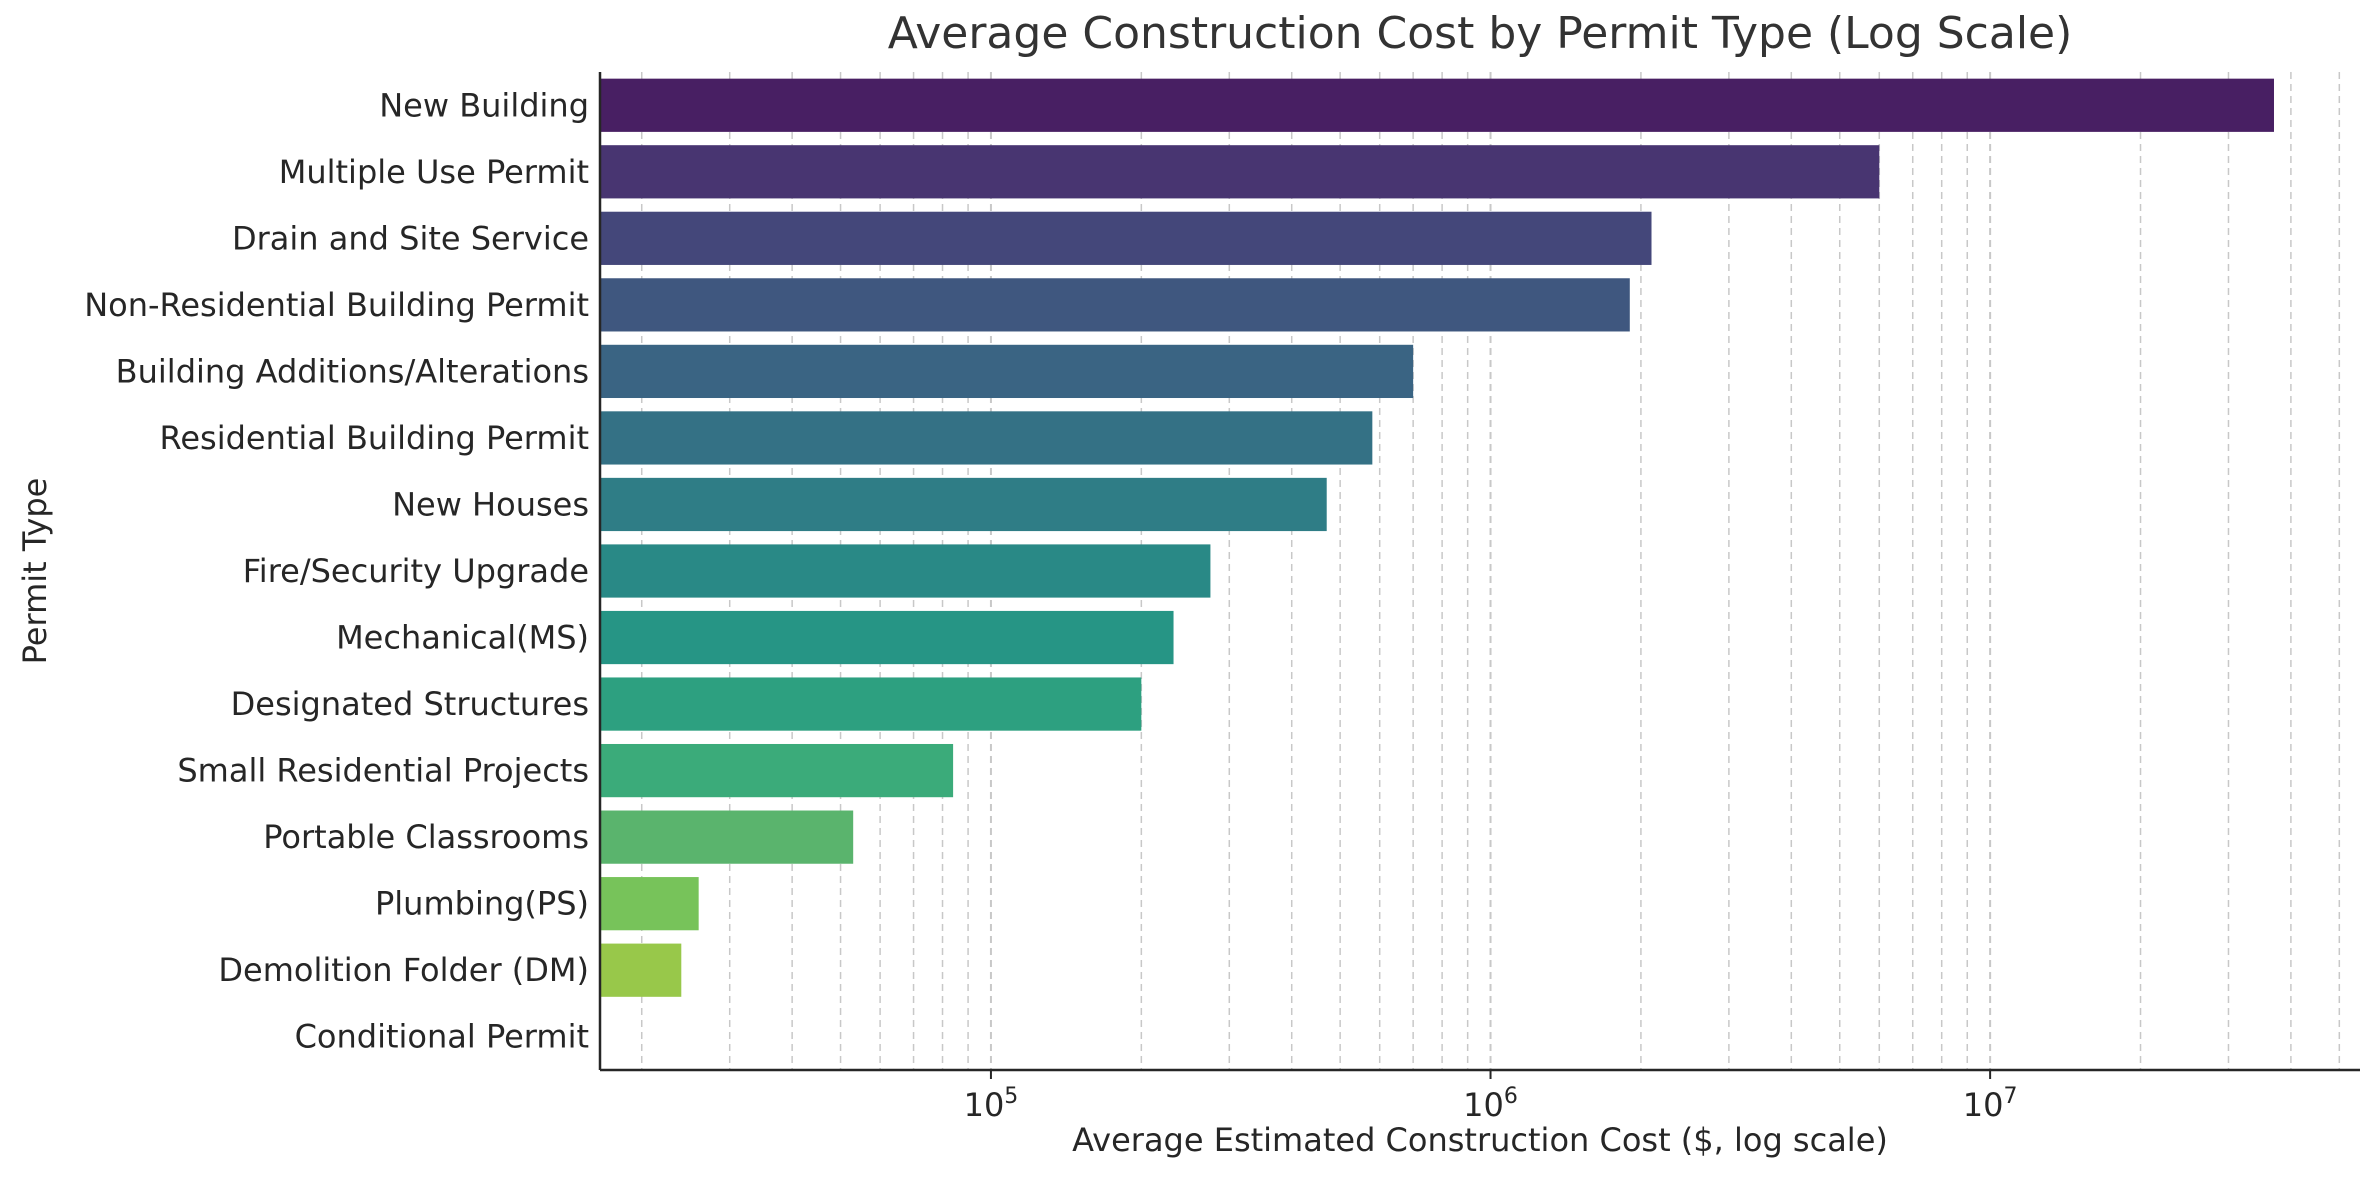 The height and width of the screenshot is (1180, 2380). Describe the element at coordinates (641, 970) in the screenshot. I see `bar-demolition-folder-dm` at that location.